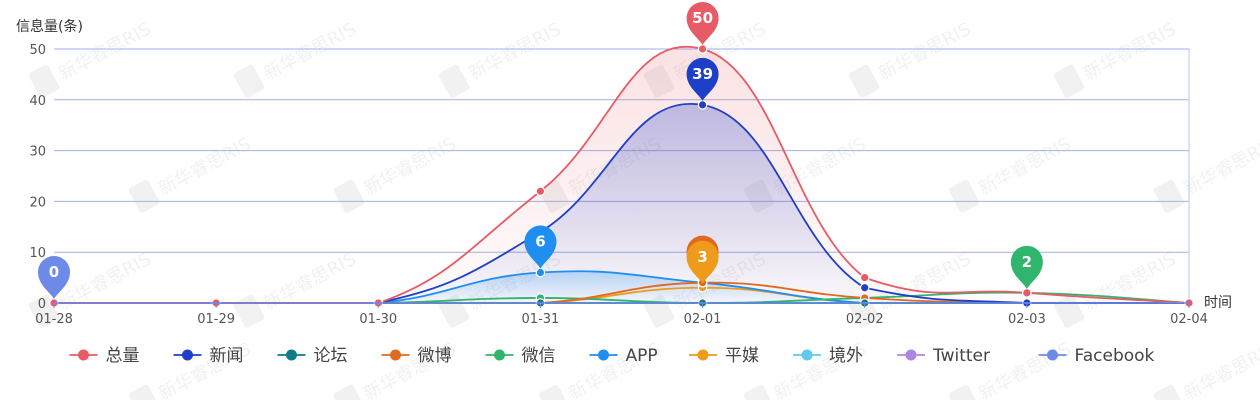  What do you see at coordinates (828, 356) in the screenshot?
I see `legend-item-境外: 境外` at bounding box center [828, 356].